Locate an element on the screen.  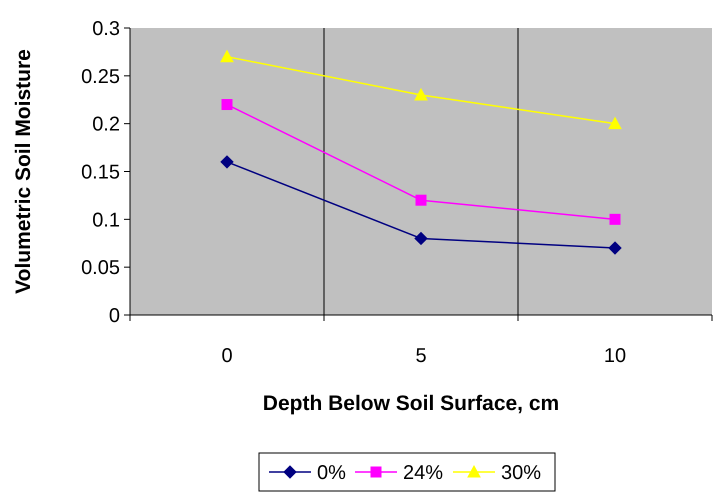
y-tick-label: 0.25 is located at coordinates (100, 77).